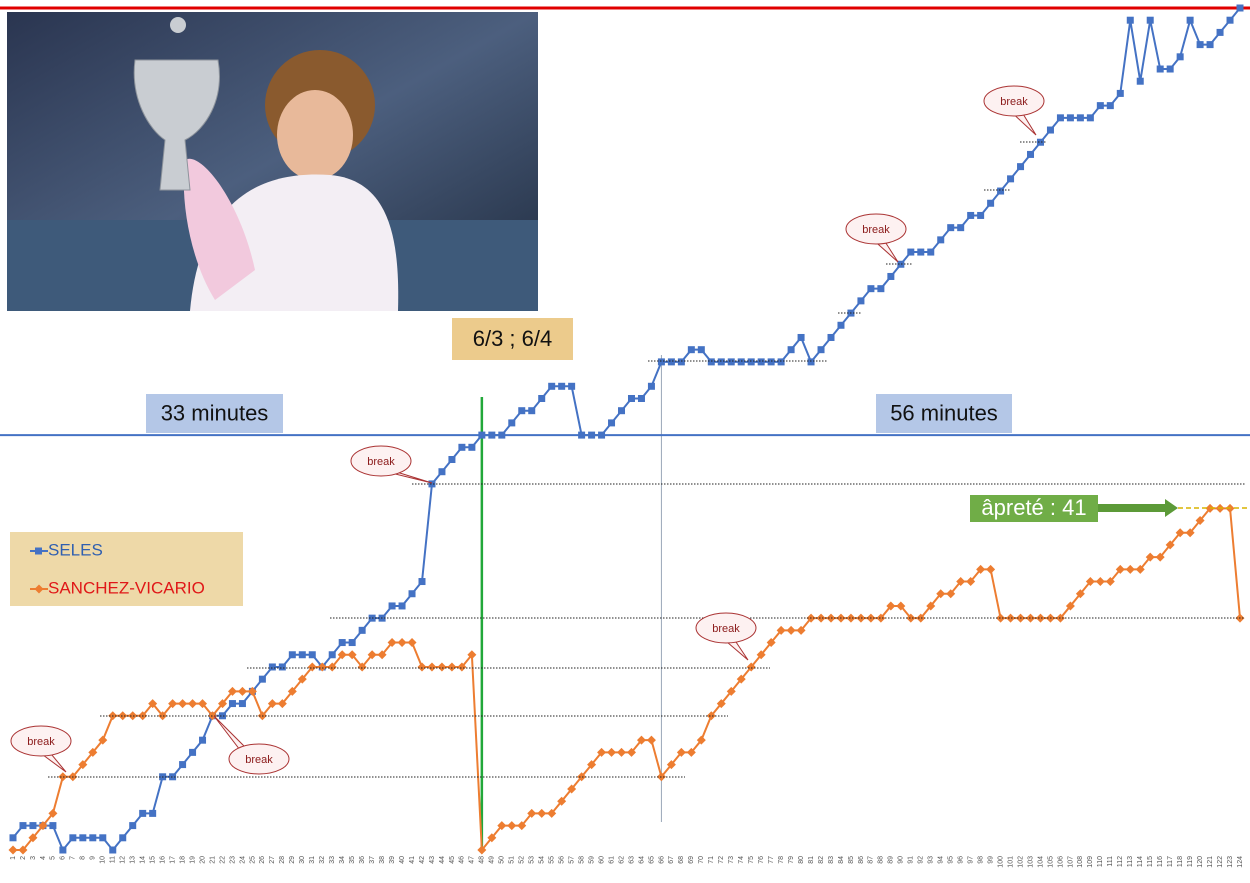 Image resolution: width=1250 pixels, height=883 pixels. I want to click on x-tick-label: 83, so click(831, 860).